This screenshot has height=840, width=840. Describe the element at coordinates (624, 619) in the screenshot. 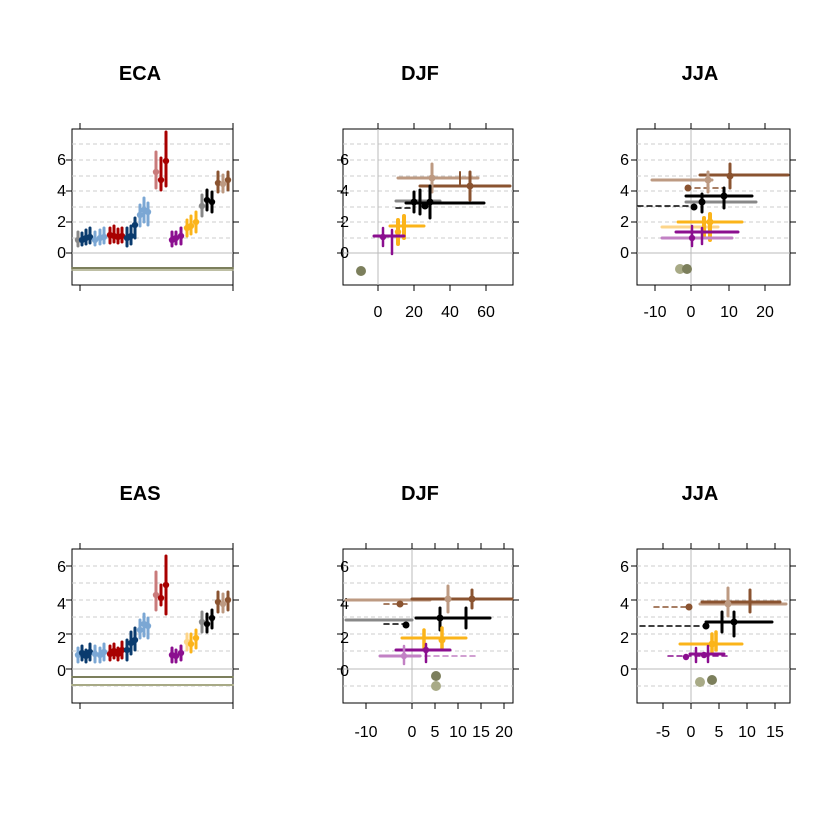

I see `y-tick-labels-panel-6: 0 2 4 6` at that location.